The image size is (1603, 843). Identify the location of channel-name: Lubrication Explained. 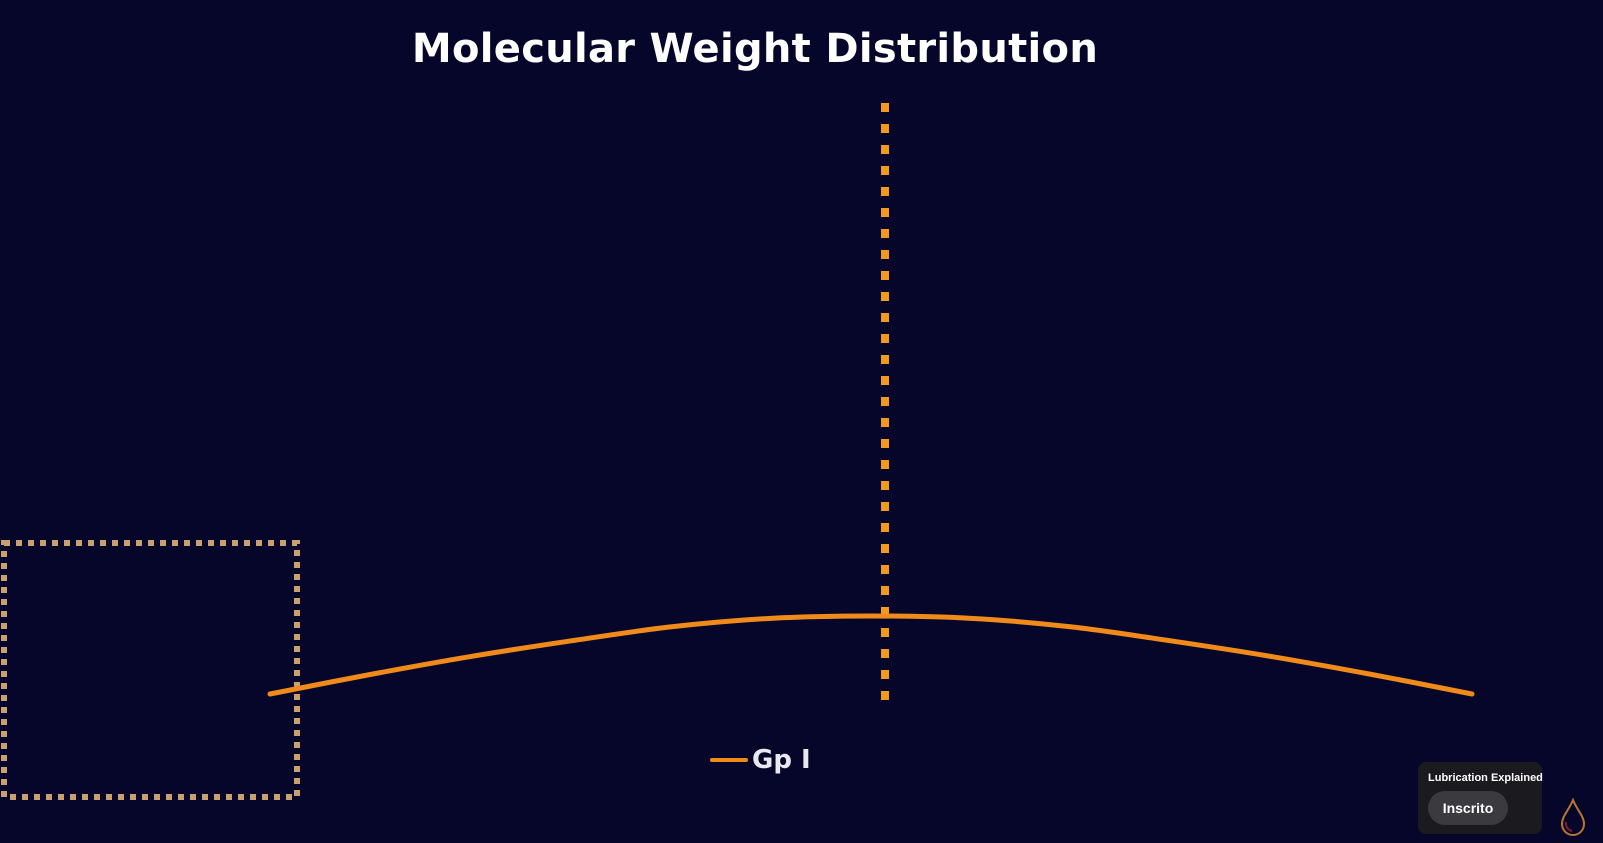
(1485, 778).